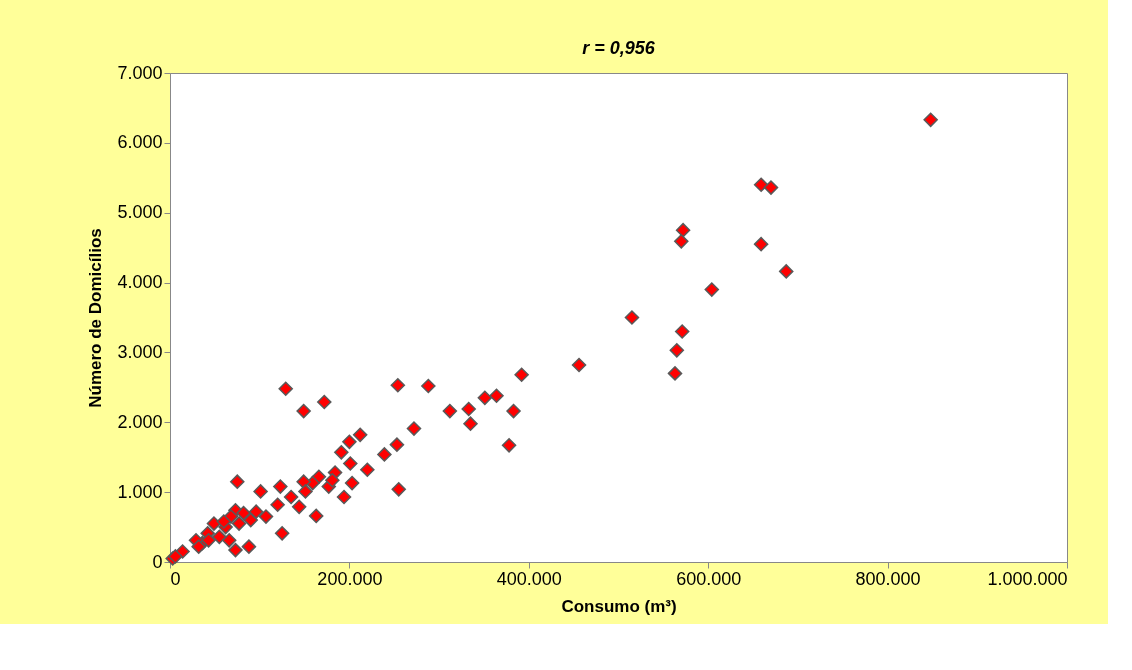 This screenshot has width=1132, height=670. I want to click on y-axis-title: Número de Domicílios, so click(96, 318).